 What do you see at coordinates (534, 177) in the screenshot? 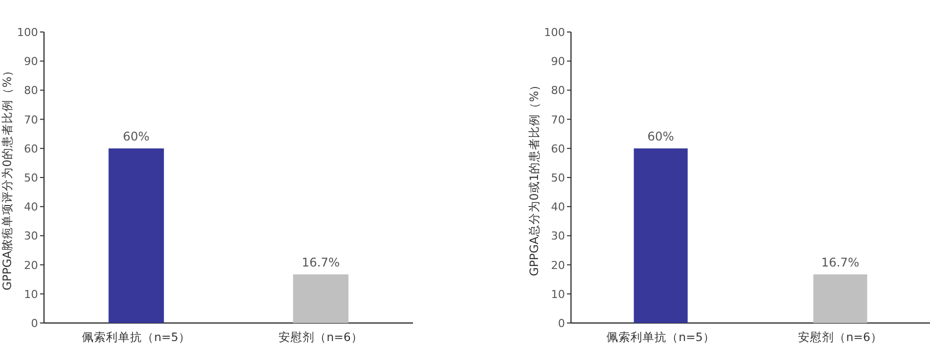
I see `y-axis-title: GPPGA总分为0或1的患者比例（%）` at bounding box center [534, 177].